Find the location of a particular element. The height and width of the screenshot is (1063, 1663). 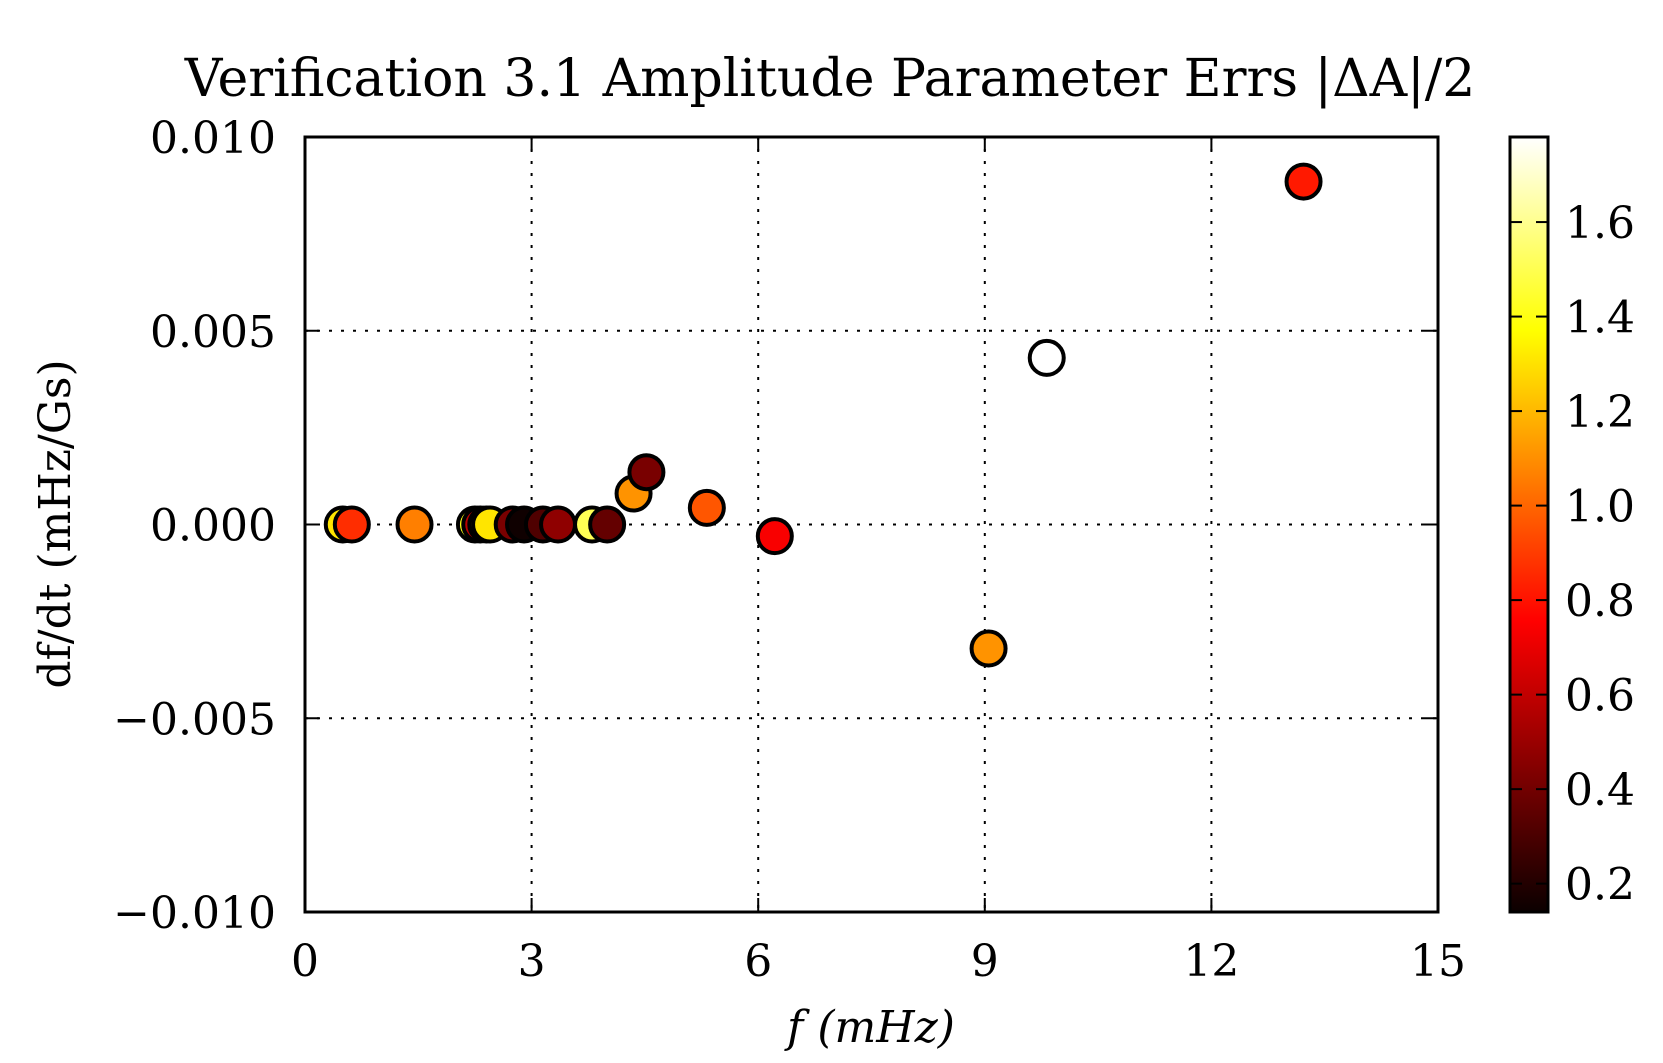

x-tick-label: 3 is located at coordinates (532, 961).